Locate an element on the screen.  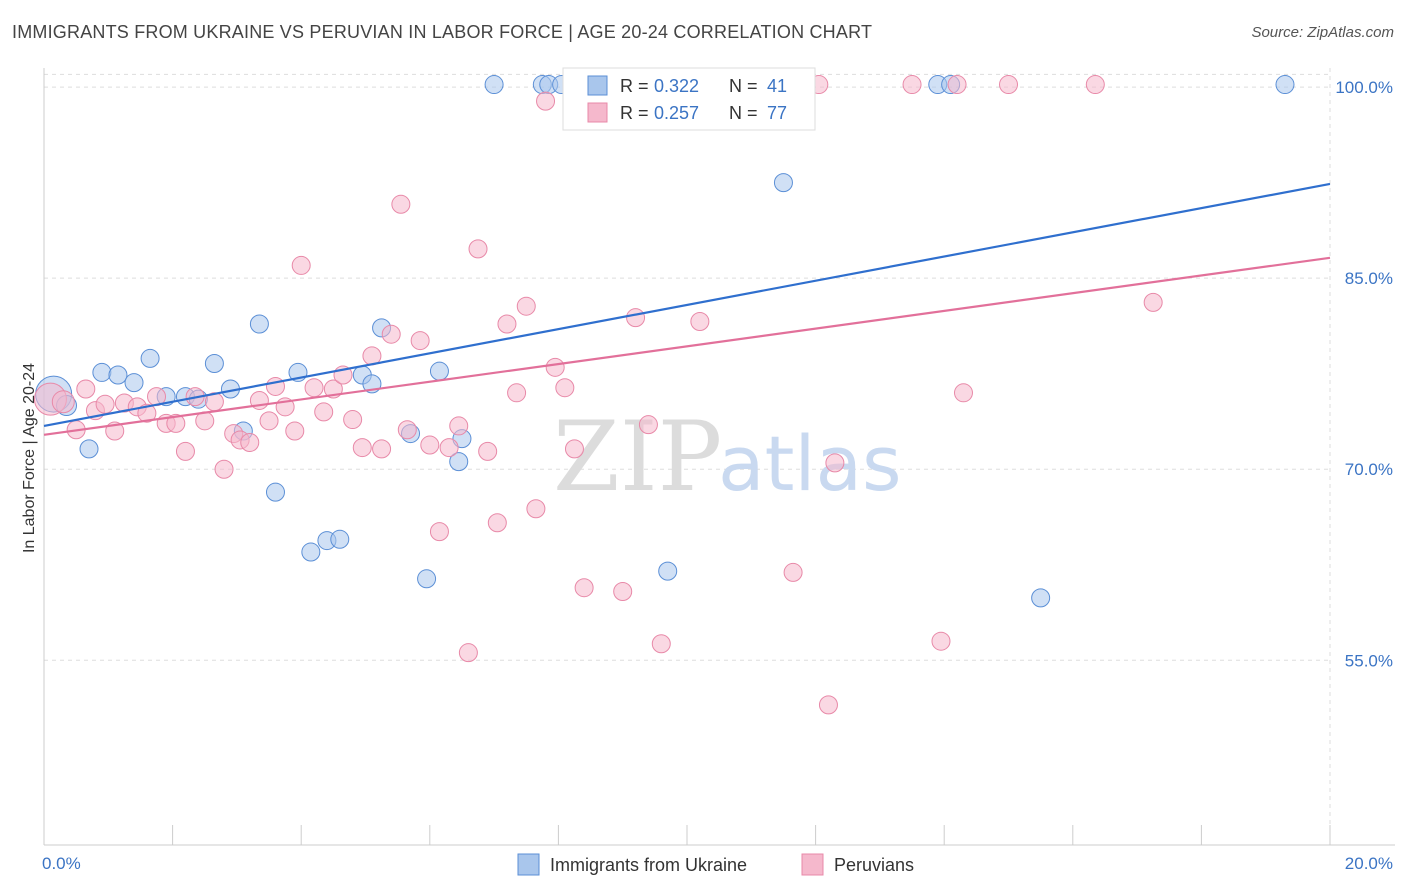
legend-r-value-peruvians: 0.257 is located at coordinates (676, 113).